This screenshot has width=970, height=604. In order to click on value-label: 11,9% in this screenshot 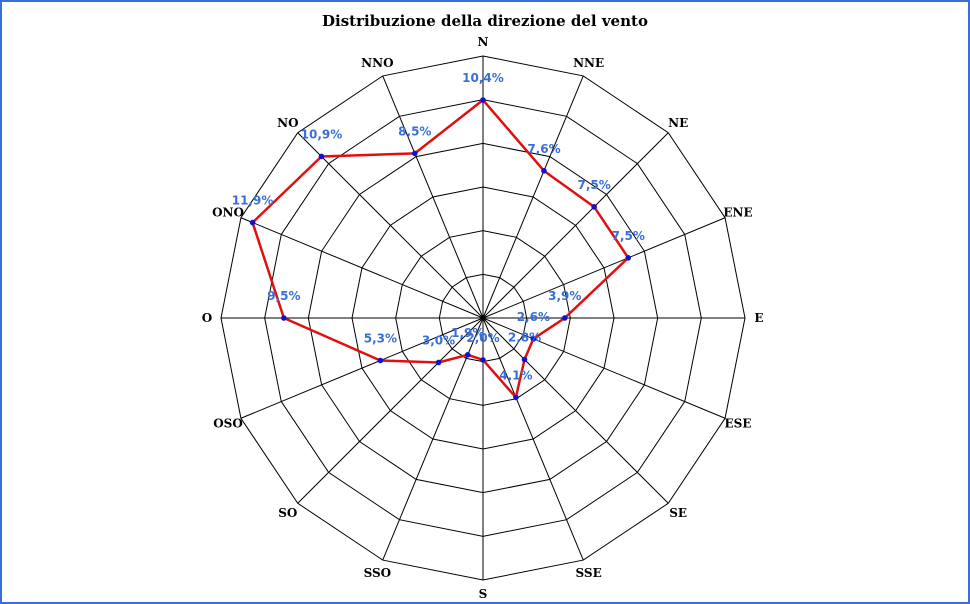, I will do `click(253, 201)`.